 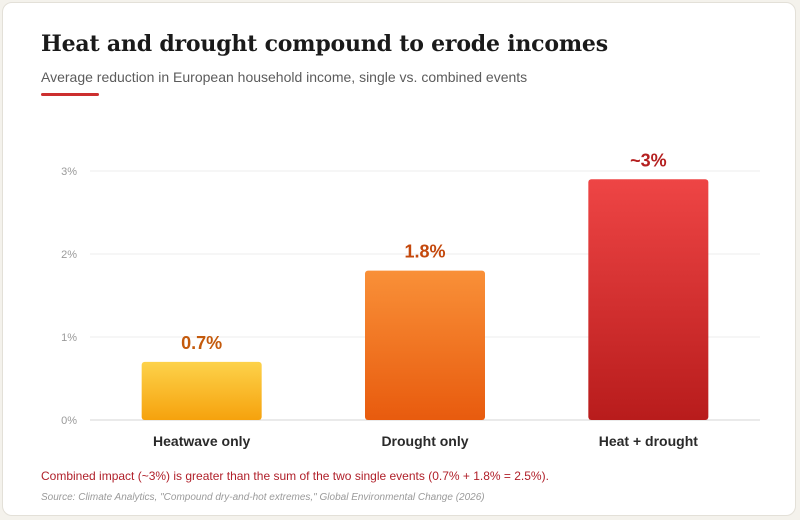 I want to click on x-category-label: Heat + drought, so click(x=649, y=441).